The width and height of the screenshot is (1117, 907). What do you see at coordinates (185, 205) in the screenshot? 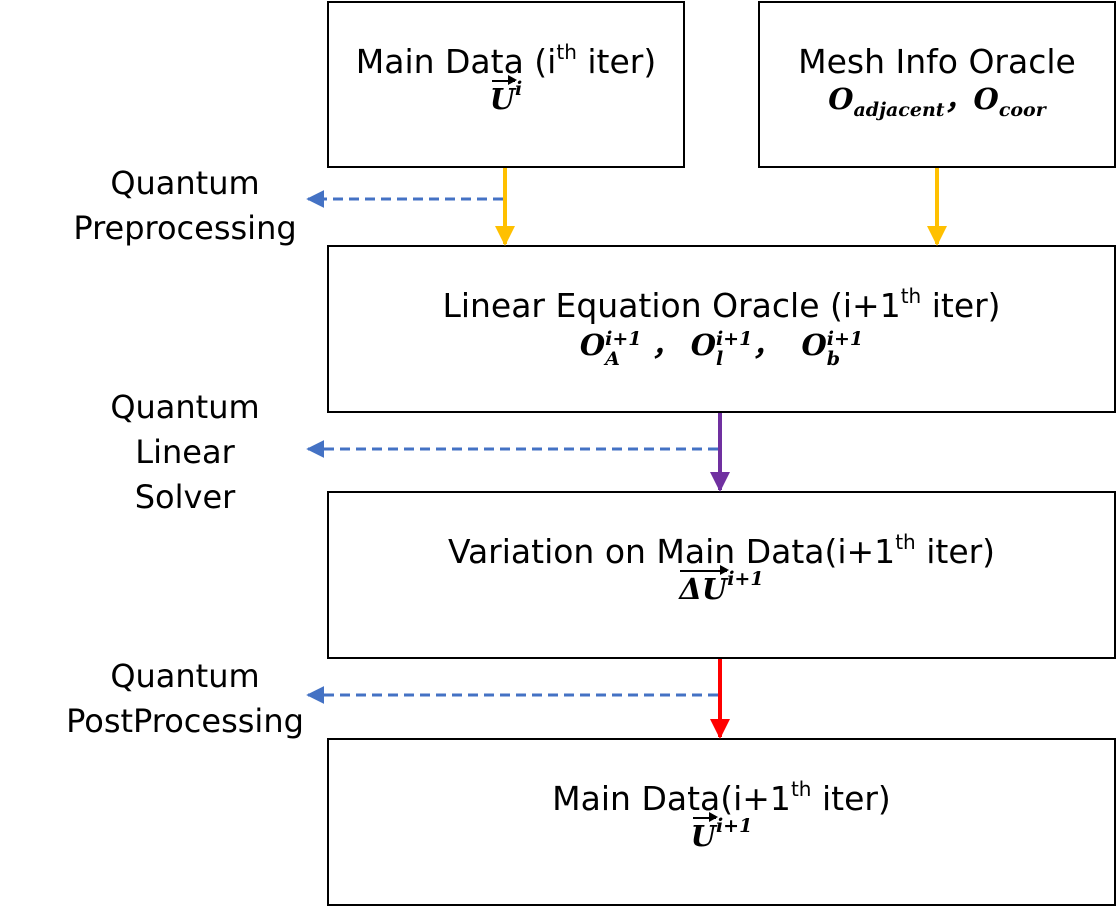
I see `quantum-preprocessing-label: Quantum Preprocessing` at bounding box center [185, 205].